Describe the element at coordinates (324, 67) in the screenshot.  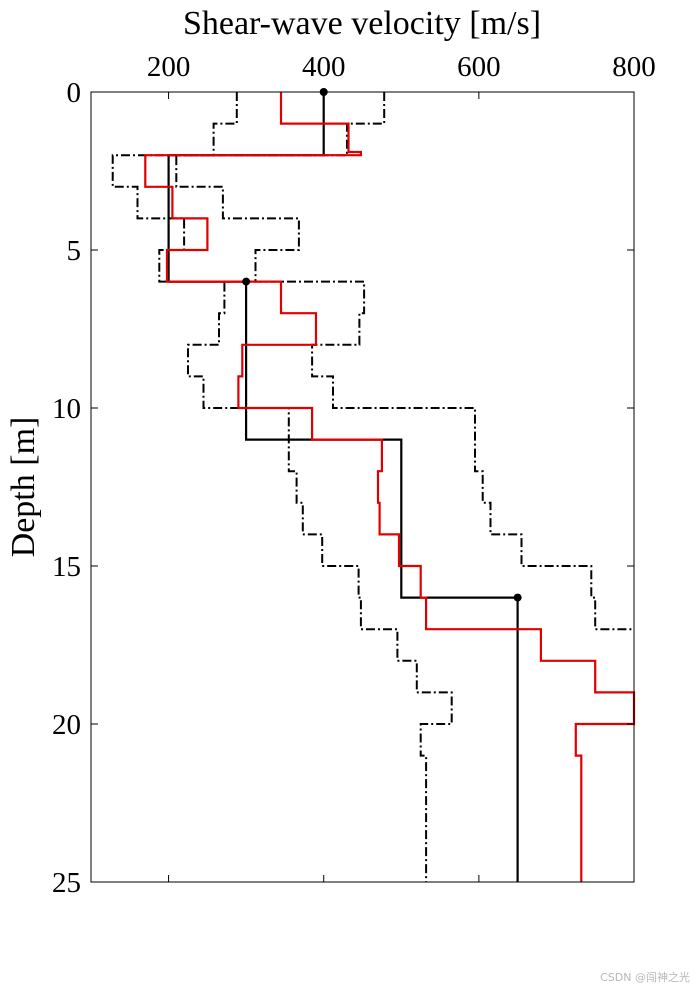
I see `x-tick-label-400: 400` at that location.